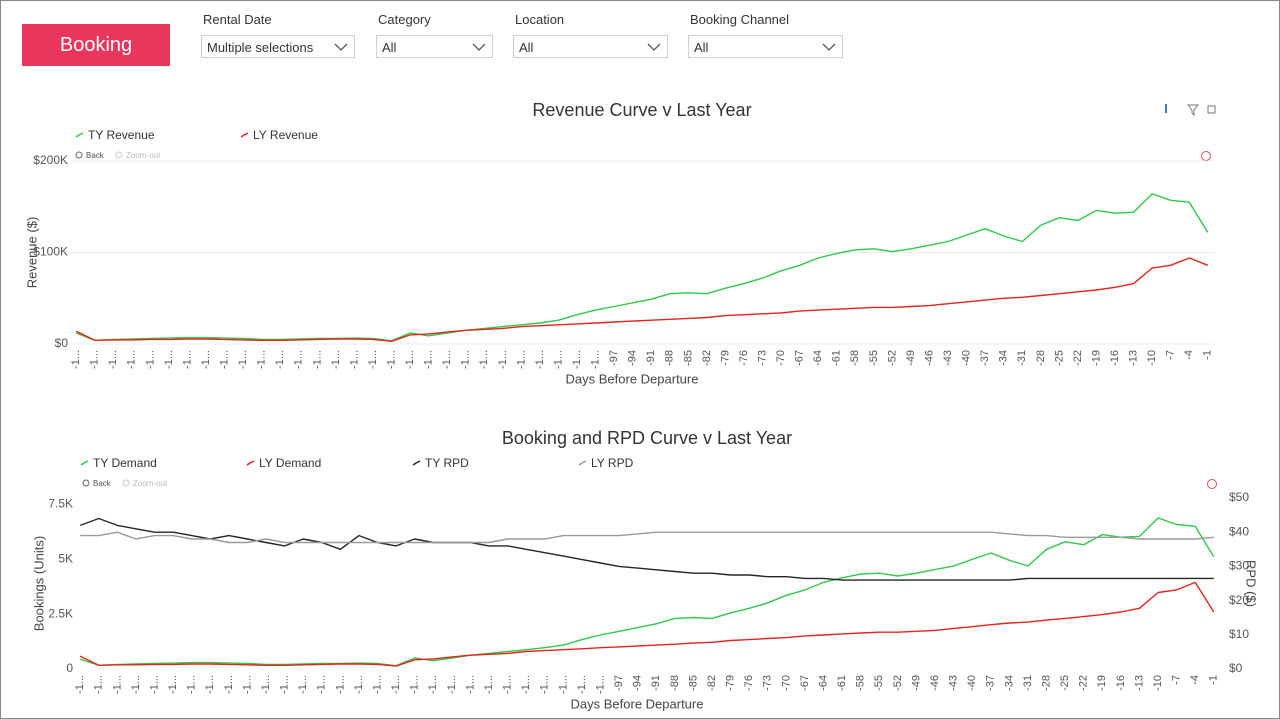 Image resolution: width=1280 pixels, height=719 pixels. Describe the element at coordinates (79, 155) in the screenshot. I see `control-icon` at that location.